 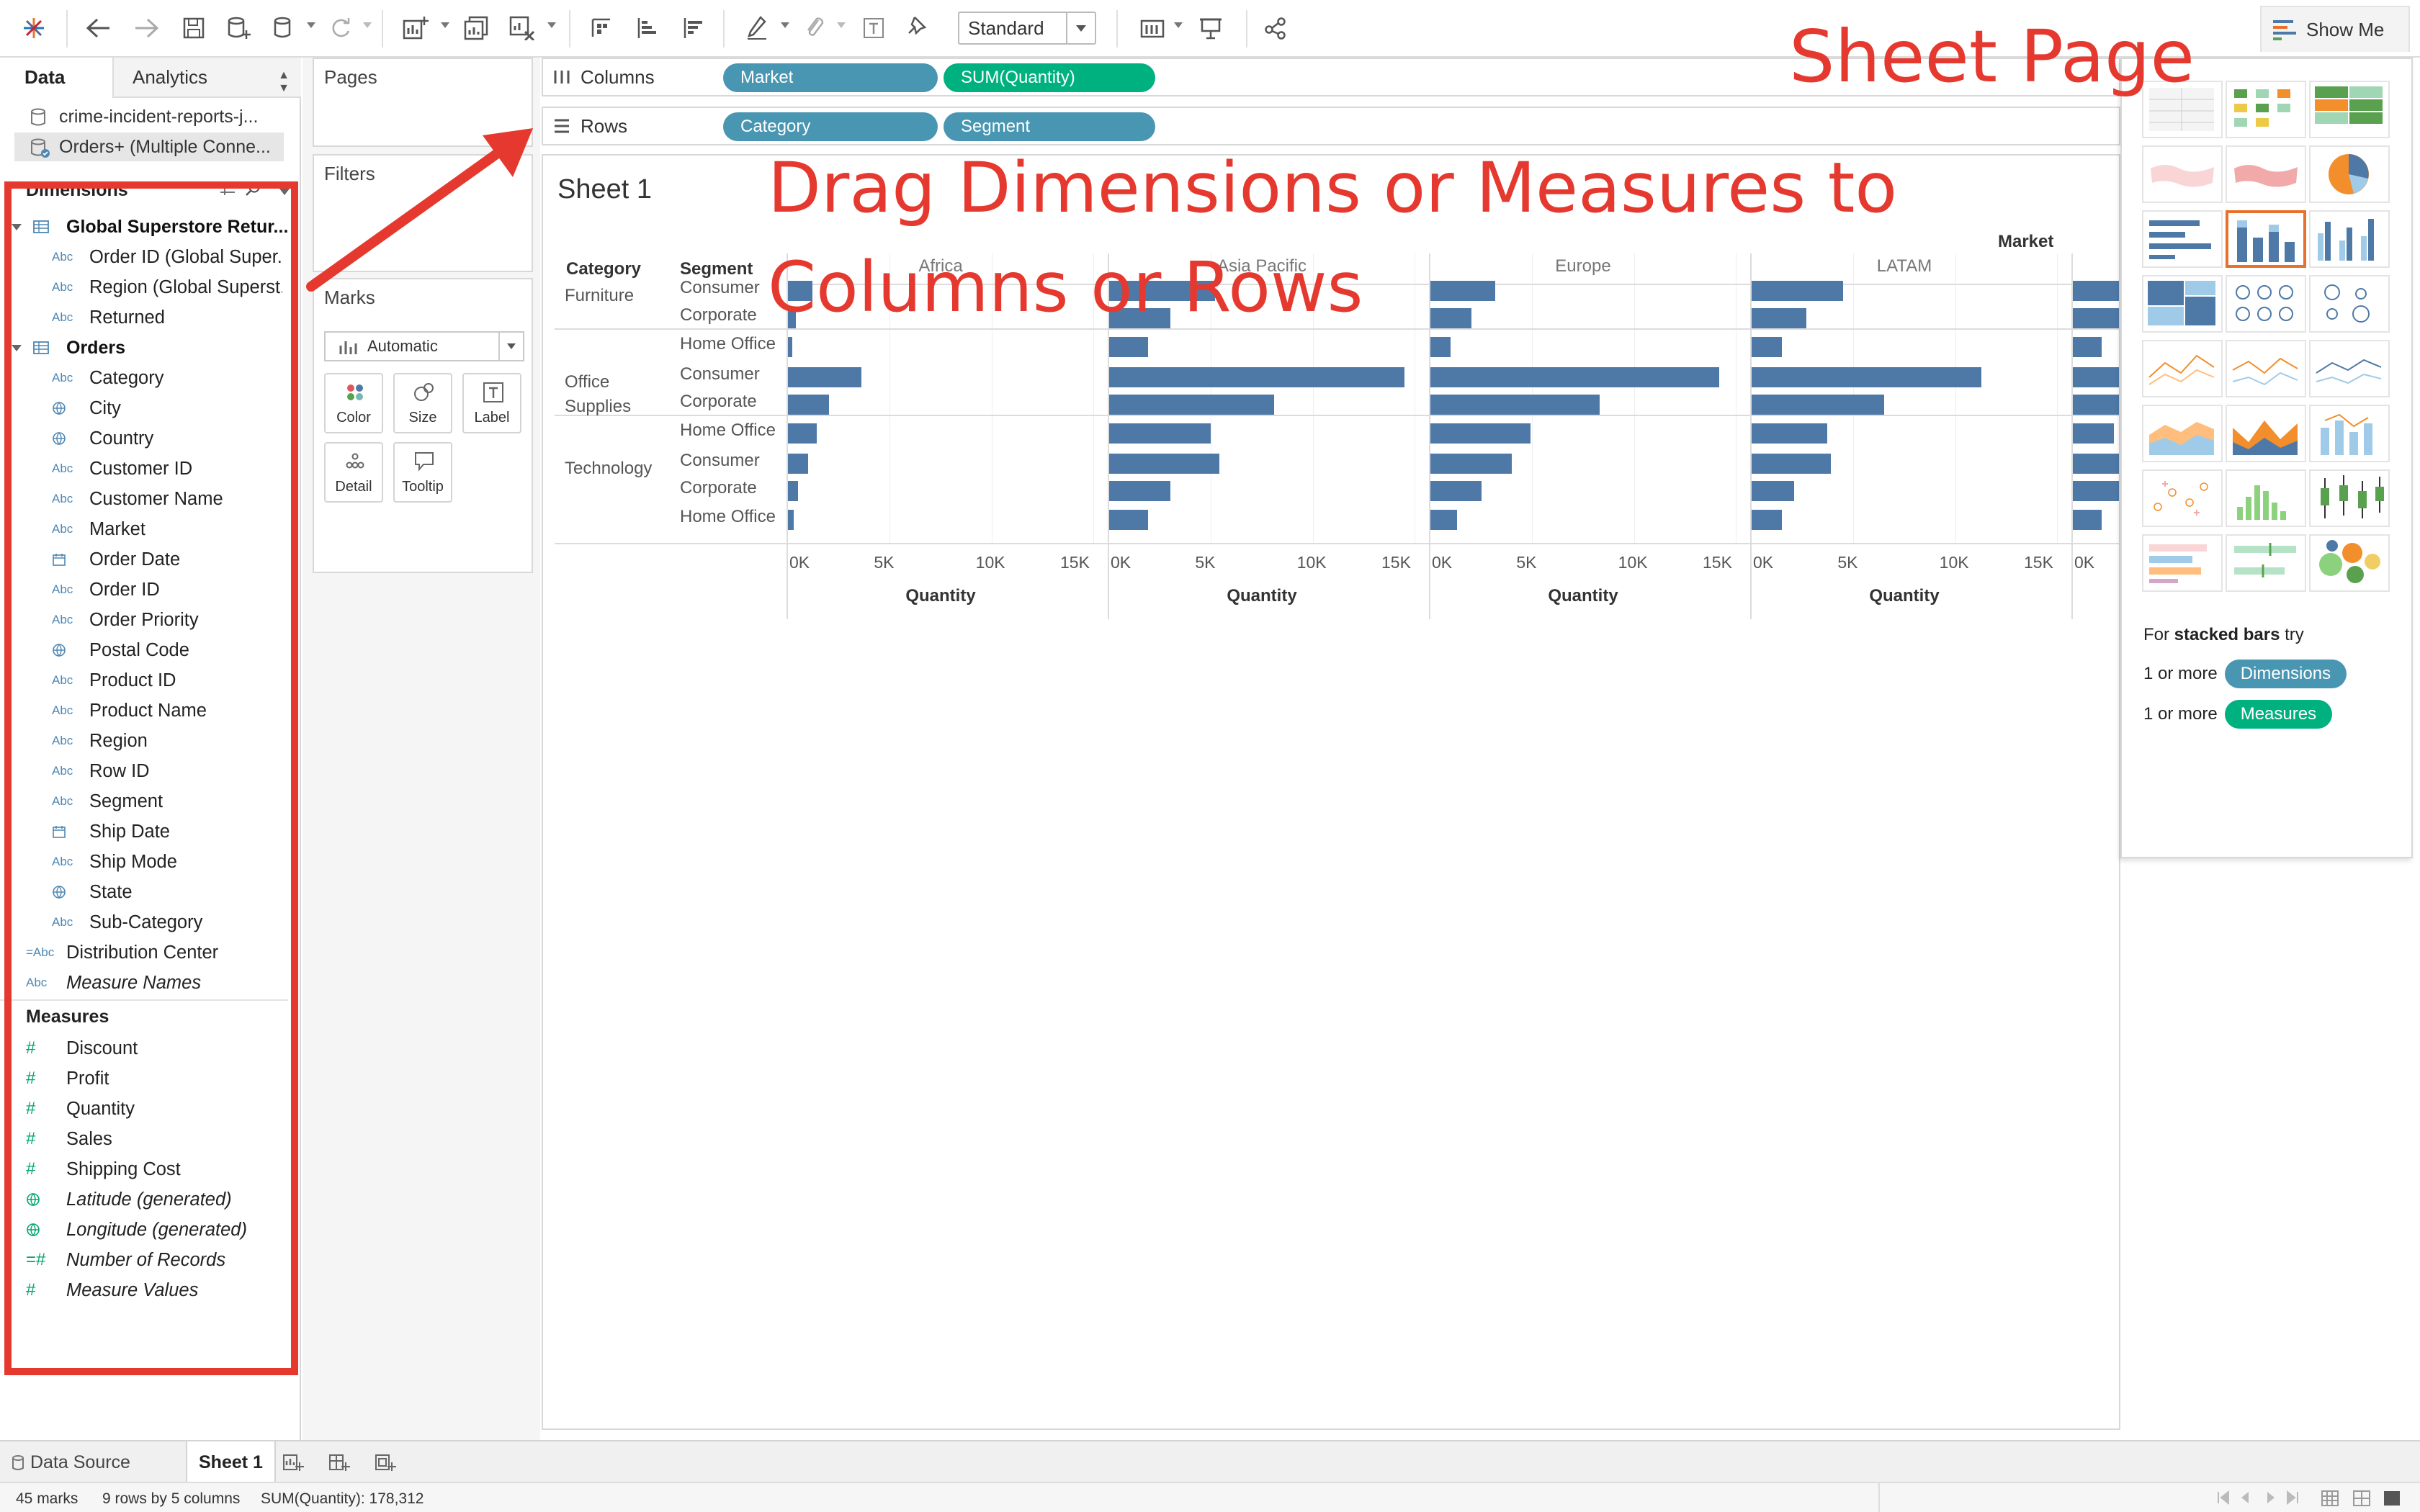 What do you see at coordinates (1049, 126) in the screenshot?
I see `pill-segment: Segment` at bounding box center [1049, 126].